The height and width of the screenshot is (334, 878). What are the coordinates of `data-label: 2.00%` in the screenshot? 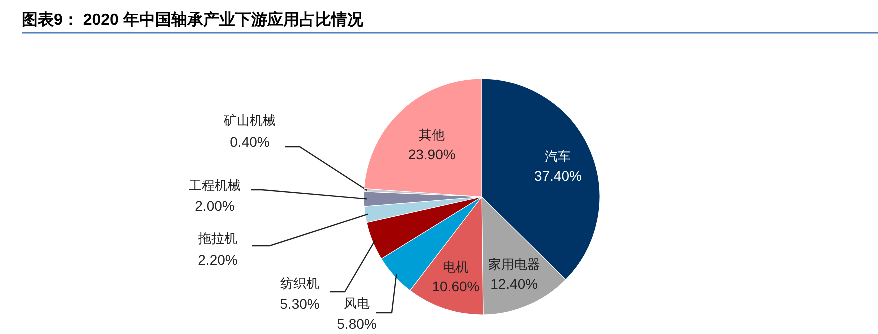 It's located at (215, 206).